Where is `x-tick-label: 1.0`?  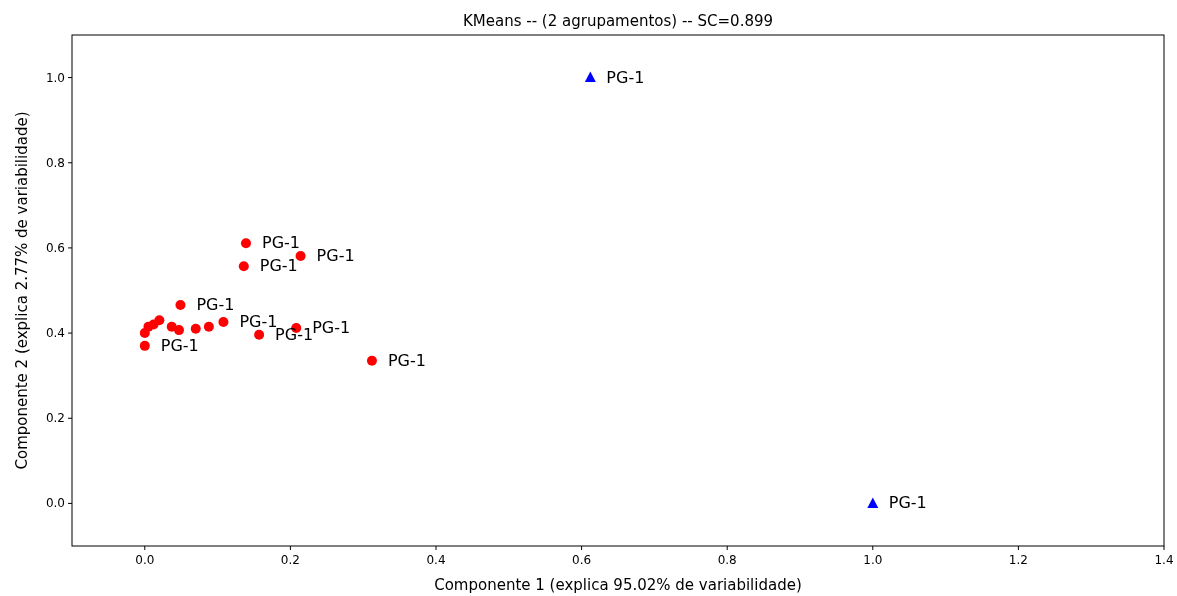 x-tick-label: 1.0 is located at coordinates (873, 560).